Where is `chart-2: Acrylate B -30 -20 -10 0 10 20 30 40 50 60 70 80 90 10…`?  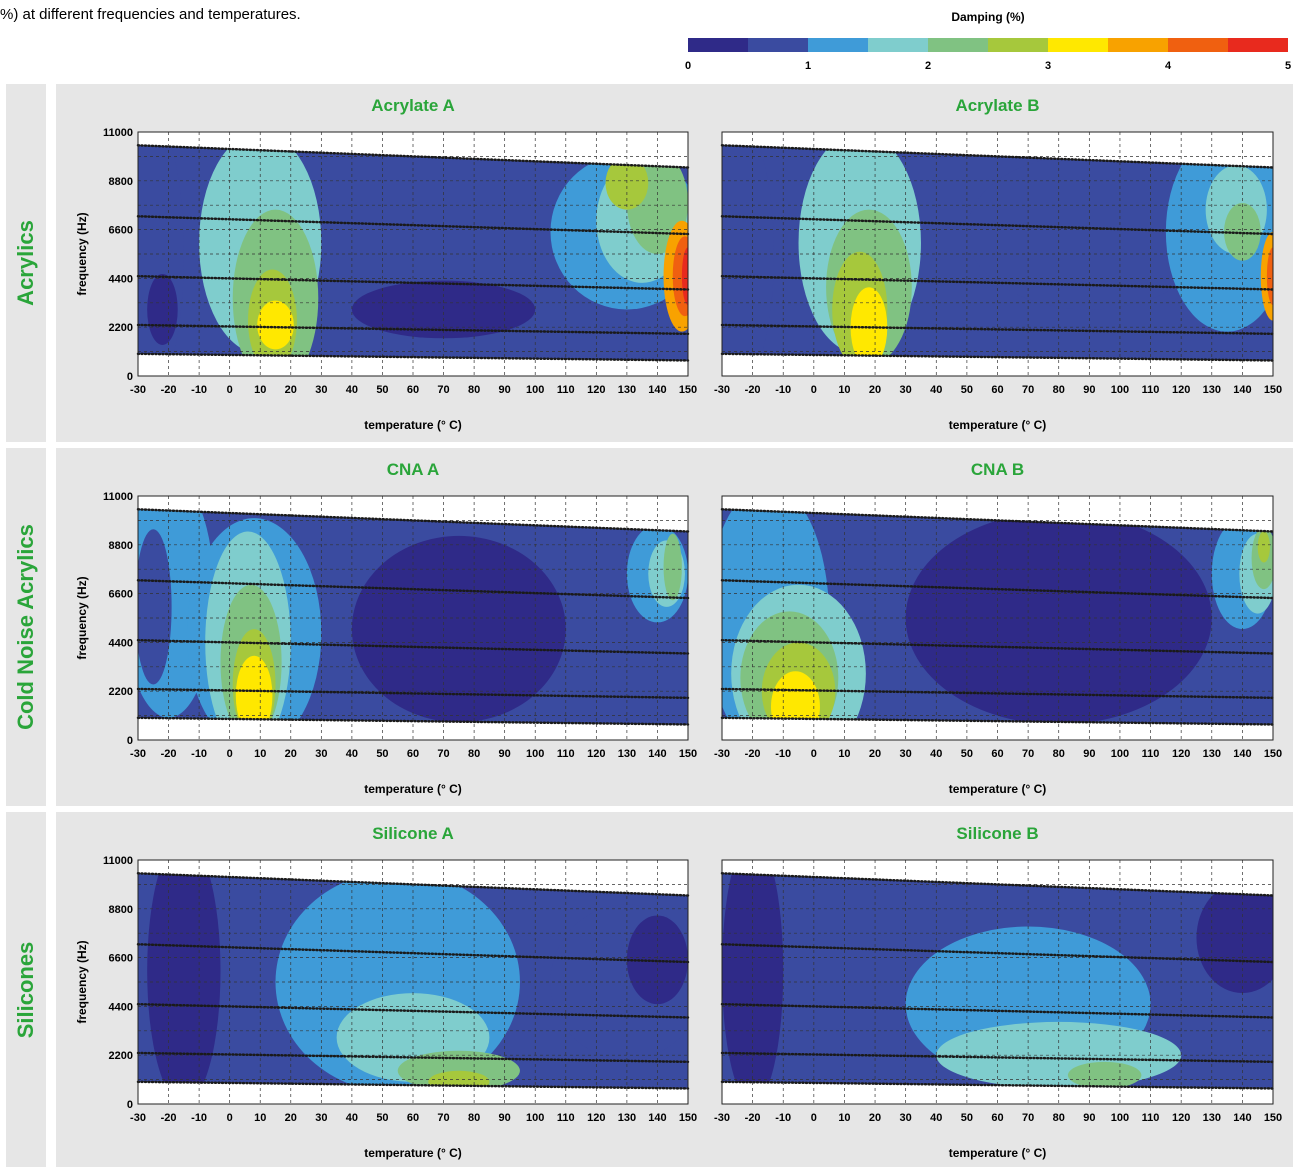 chart-2: Acrylate B -30 -20 -10 0 10 20 30 40 50 60 70 80 90 10… is located at coordinates (998, 264).